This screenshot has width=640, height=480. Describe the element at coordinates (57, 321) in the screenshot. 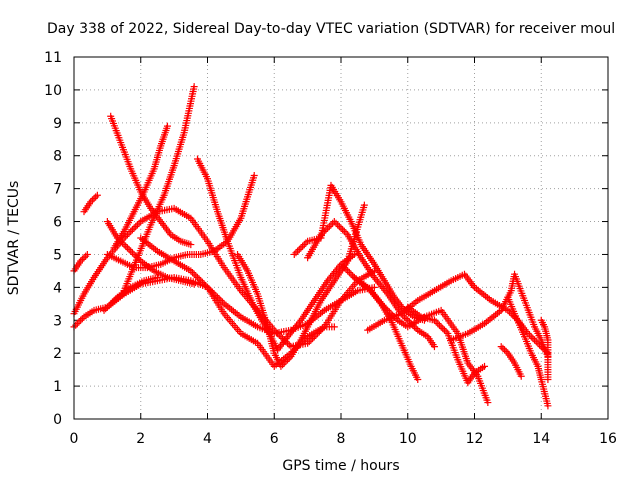

I see `y-tick-label: 3` at that location.